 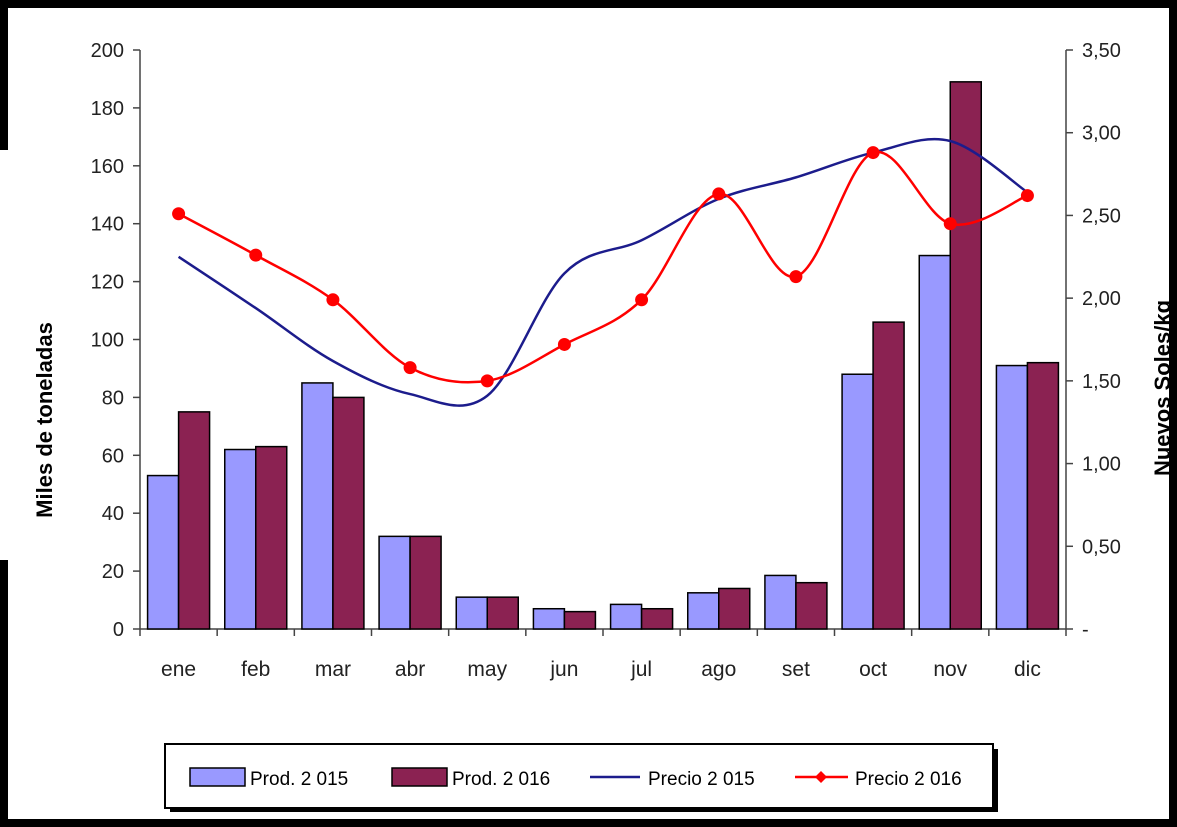 I want to click on x-tick-label: dic, so click(x=1027, y=669).